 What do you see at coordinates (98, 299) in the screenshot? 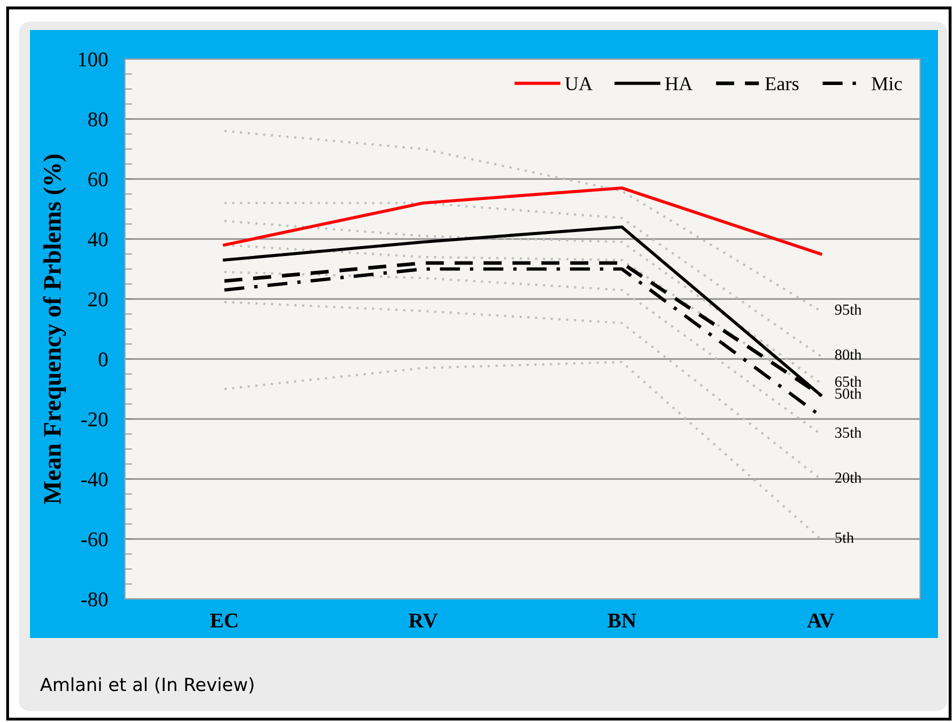
I see `y-tick-label: 20` at bounding box center [98, 299].